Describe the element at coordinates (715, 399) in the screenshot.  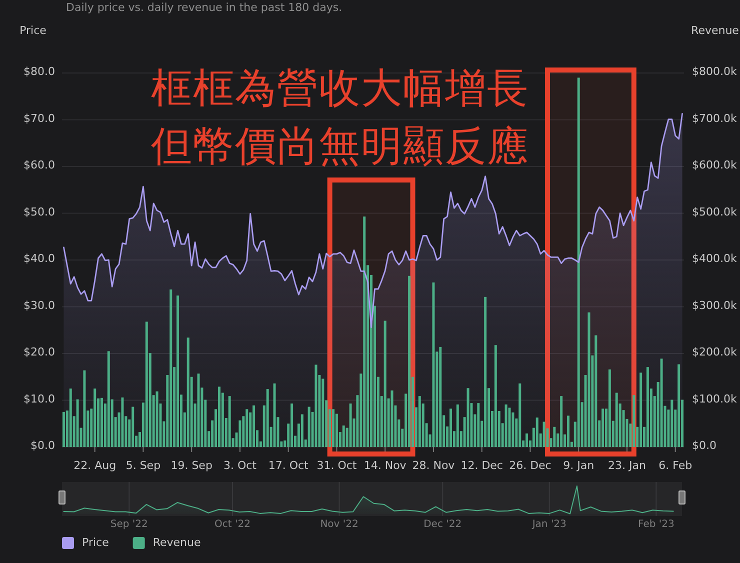
I see `y2-tick-label: $100.0k` at that location.